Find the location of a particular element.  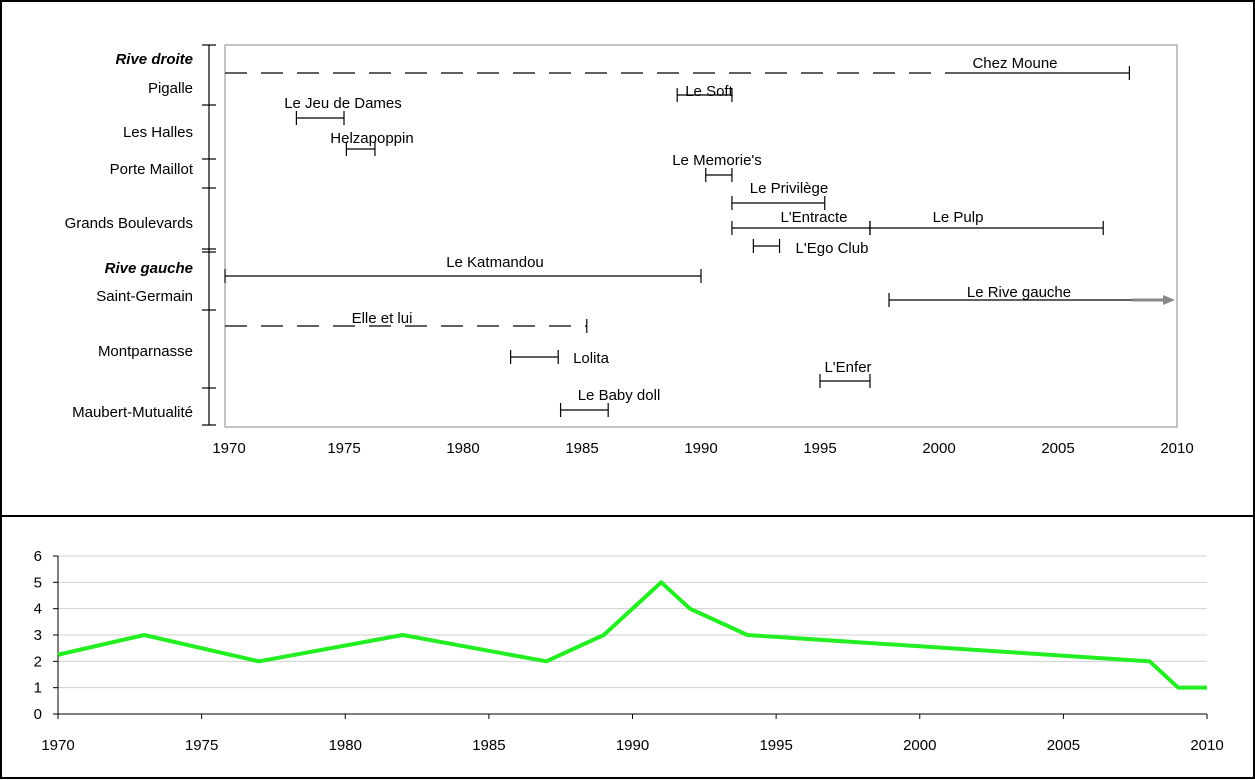

timeline-x-ticks: 1970 1975 1980 1985 1990 1995 2000 2005 2010 is located at coordinates (702, 448).